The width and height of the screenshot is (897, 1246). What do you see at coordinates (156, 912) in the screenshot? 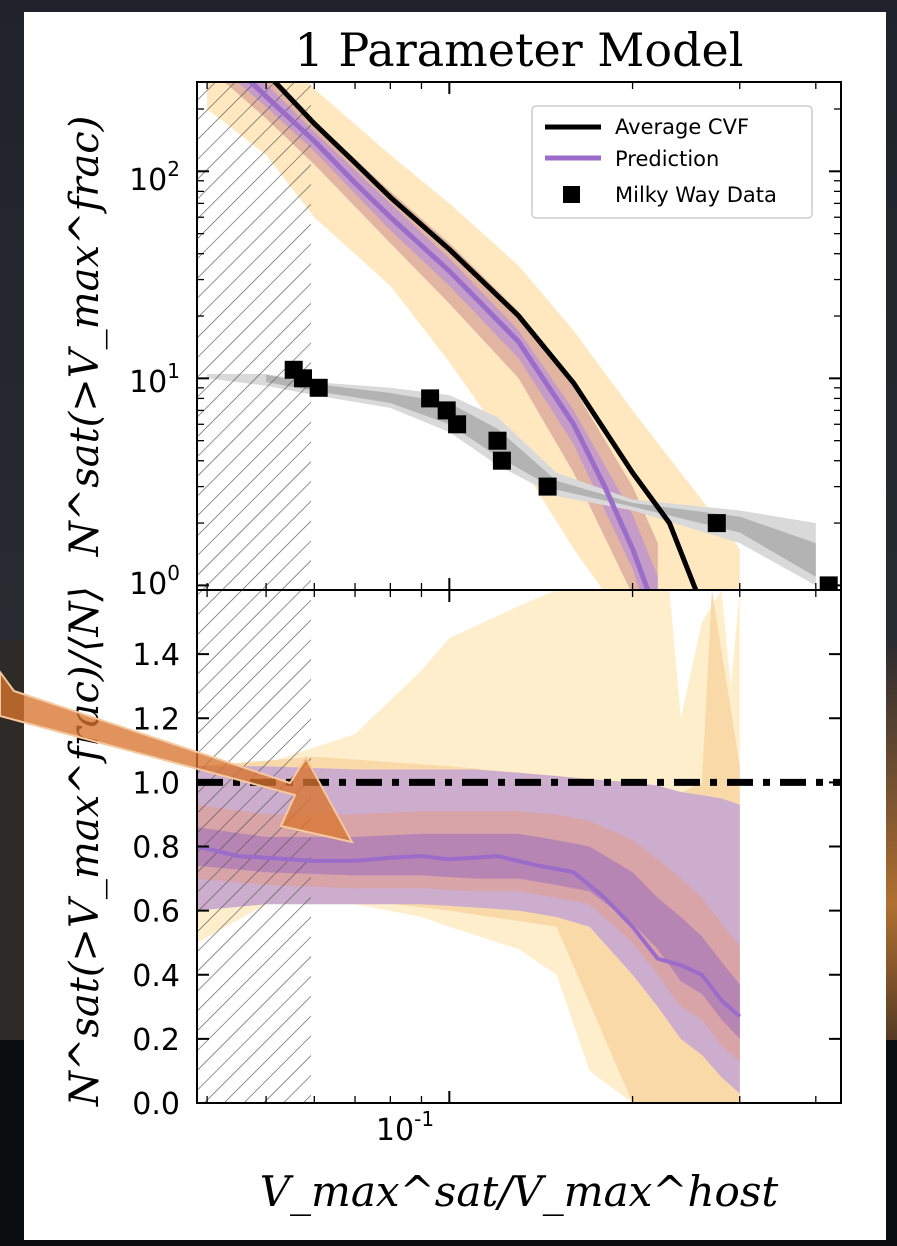
I see `bottom-ytick-label: 0.6` at bounding box center [156, 912].